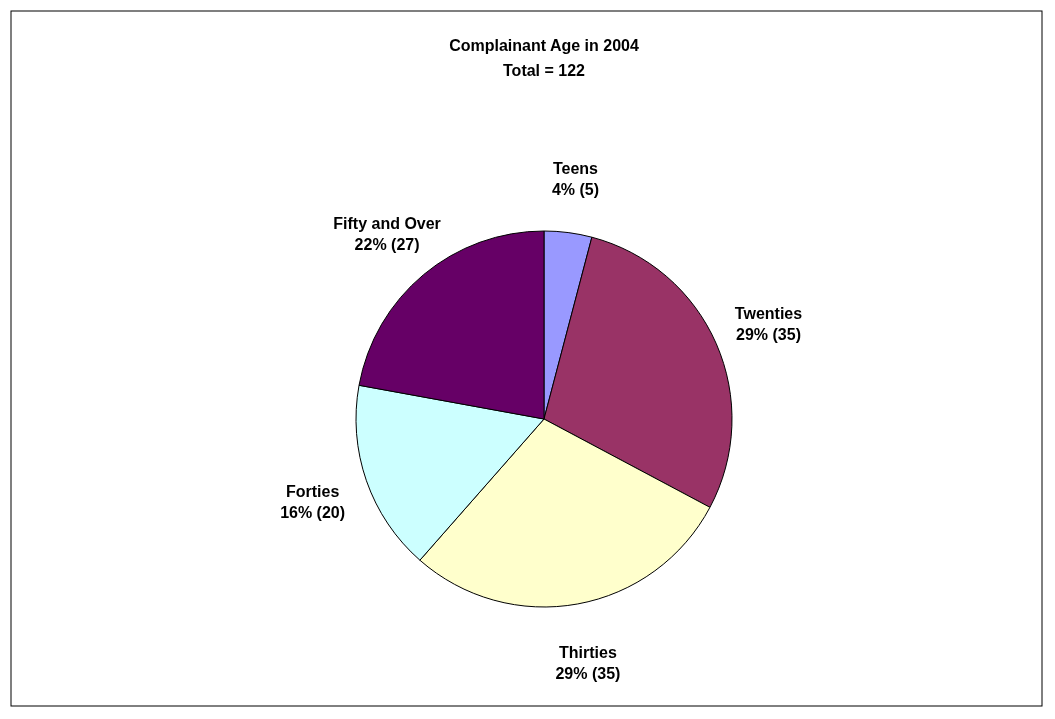  Describe the element at coordinates (588, 653) in the screenshot. I see `slice-label: Thirties` at that location.